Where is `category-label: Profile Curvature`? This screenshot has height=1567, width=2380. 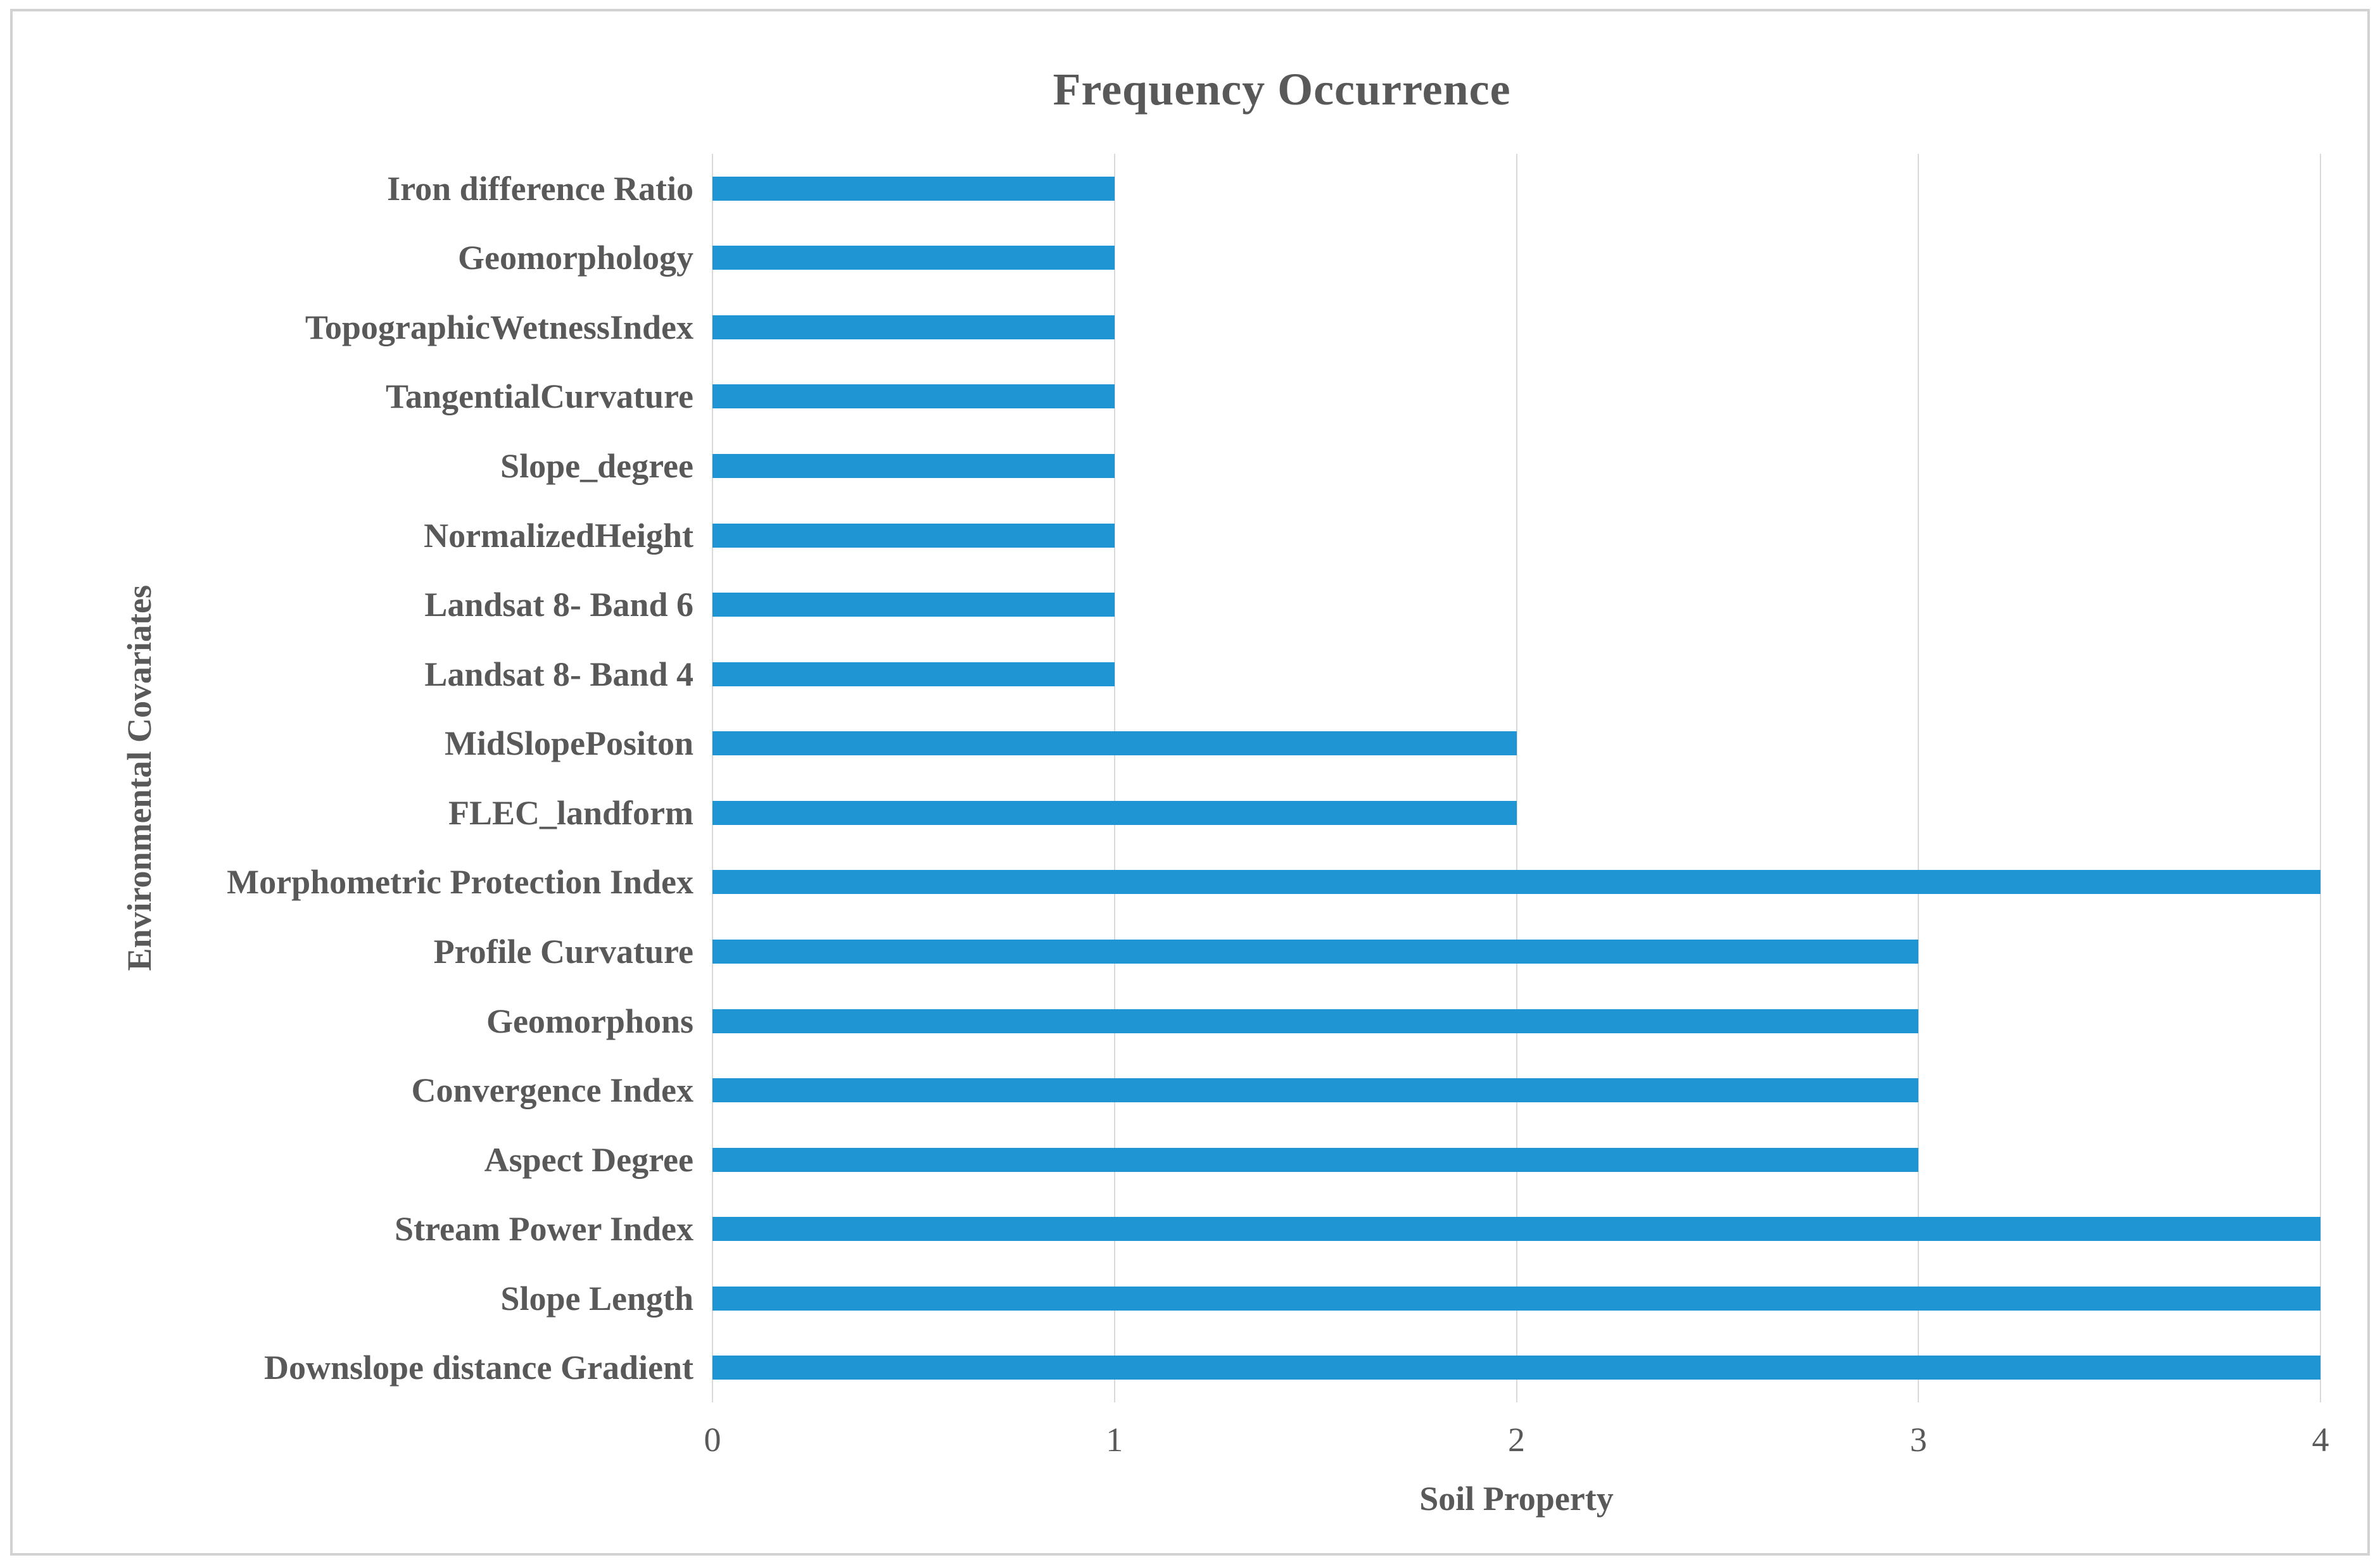
category-label: Profile Curvature is located at coordinates (563, 951).